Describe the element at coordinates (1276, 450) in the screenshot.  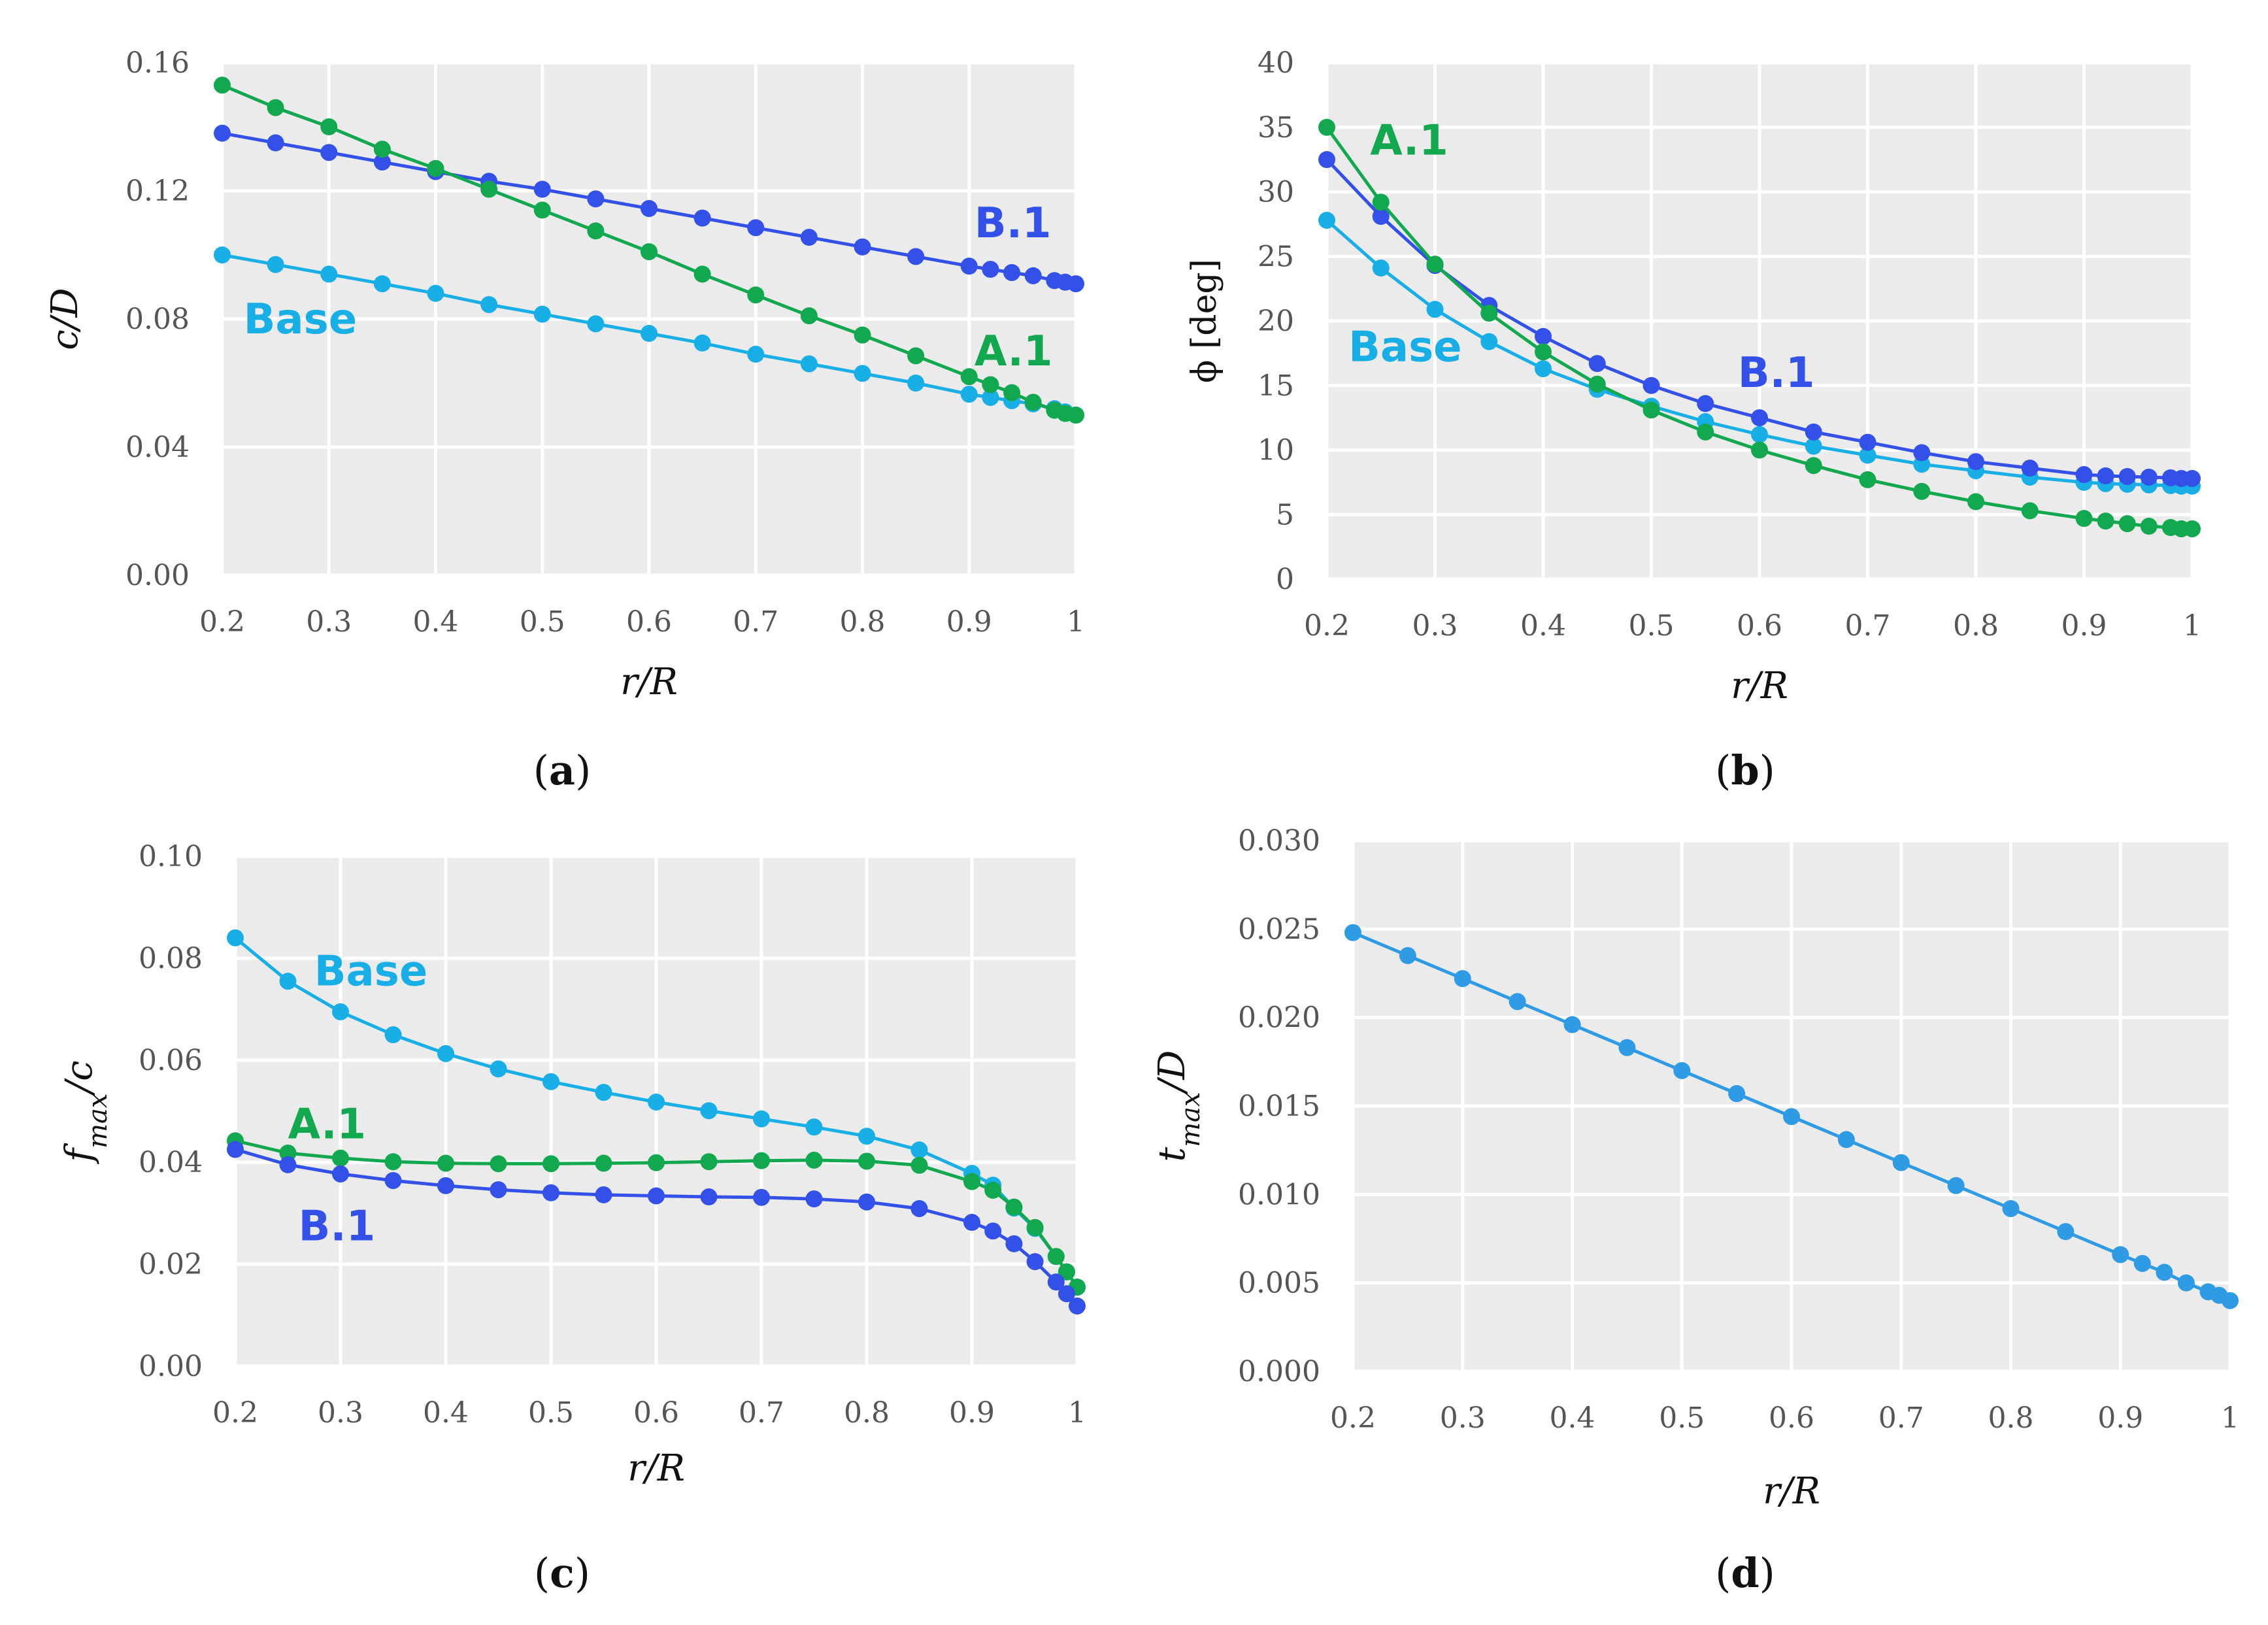
I see `y-tick-label: 10` at that location.